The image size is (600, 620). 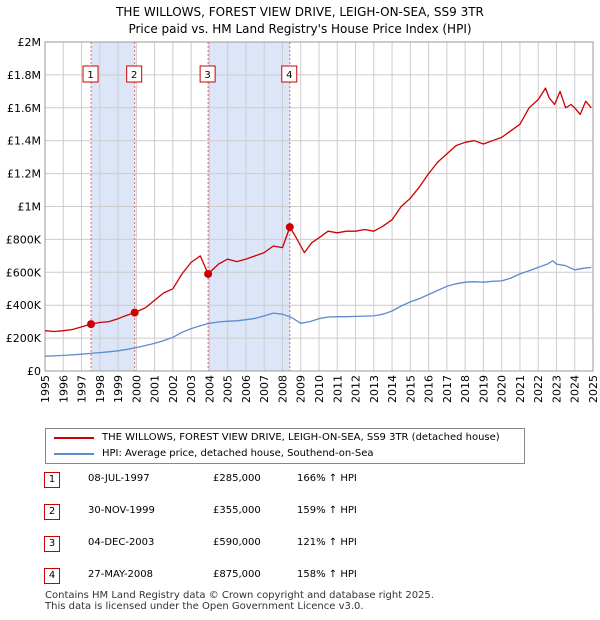 I want to click on y-tick-label: £200K, so click(x=24, y=338).